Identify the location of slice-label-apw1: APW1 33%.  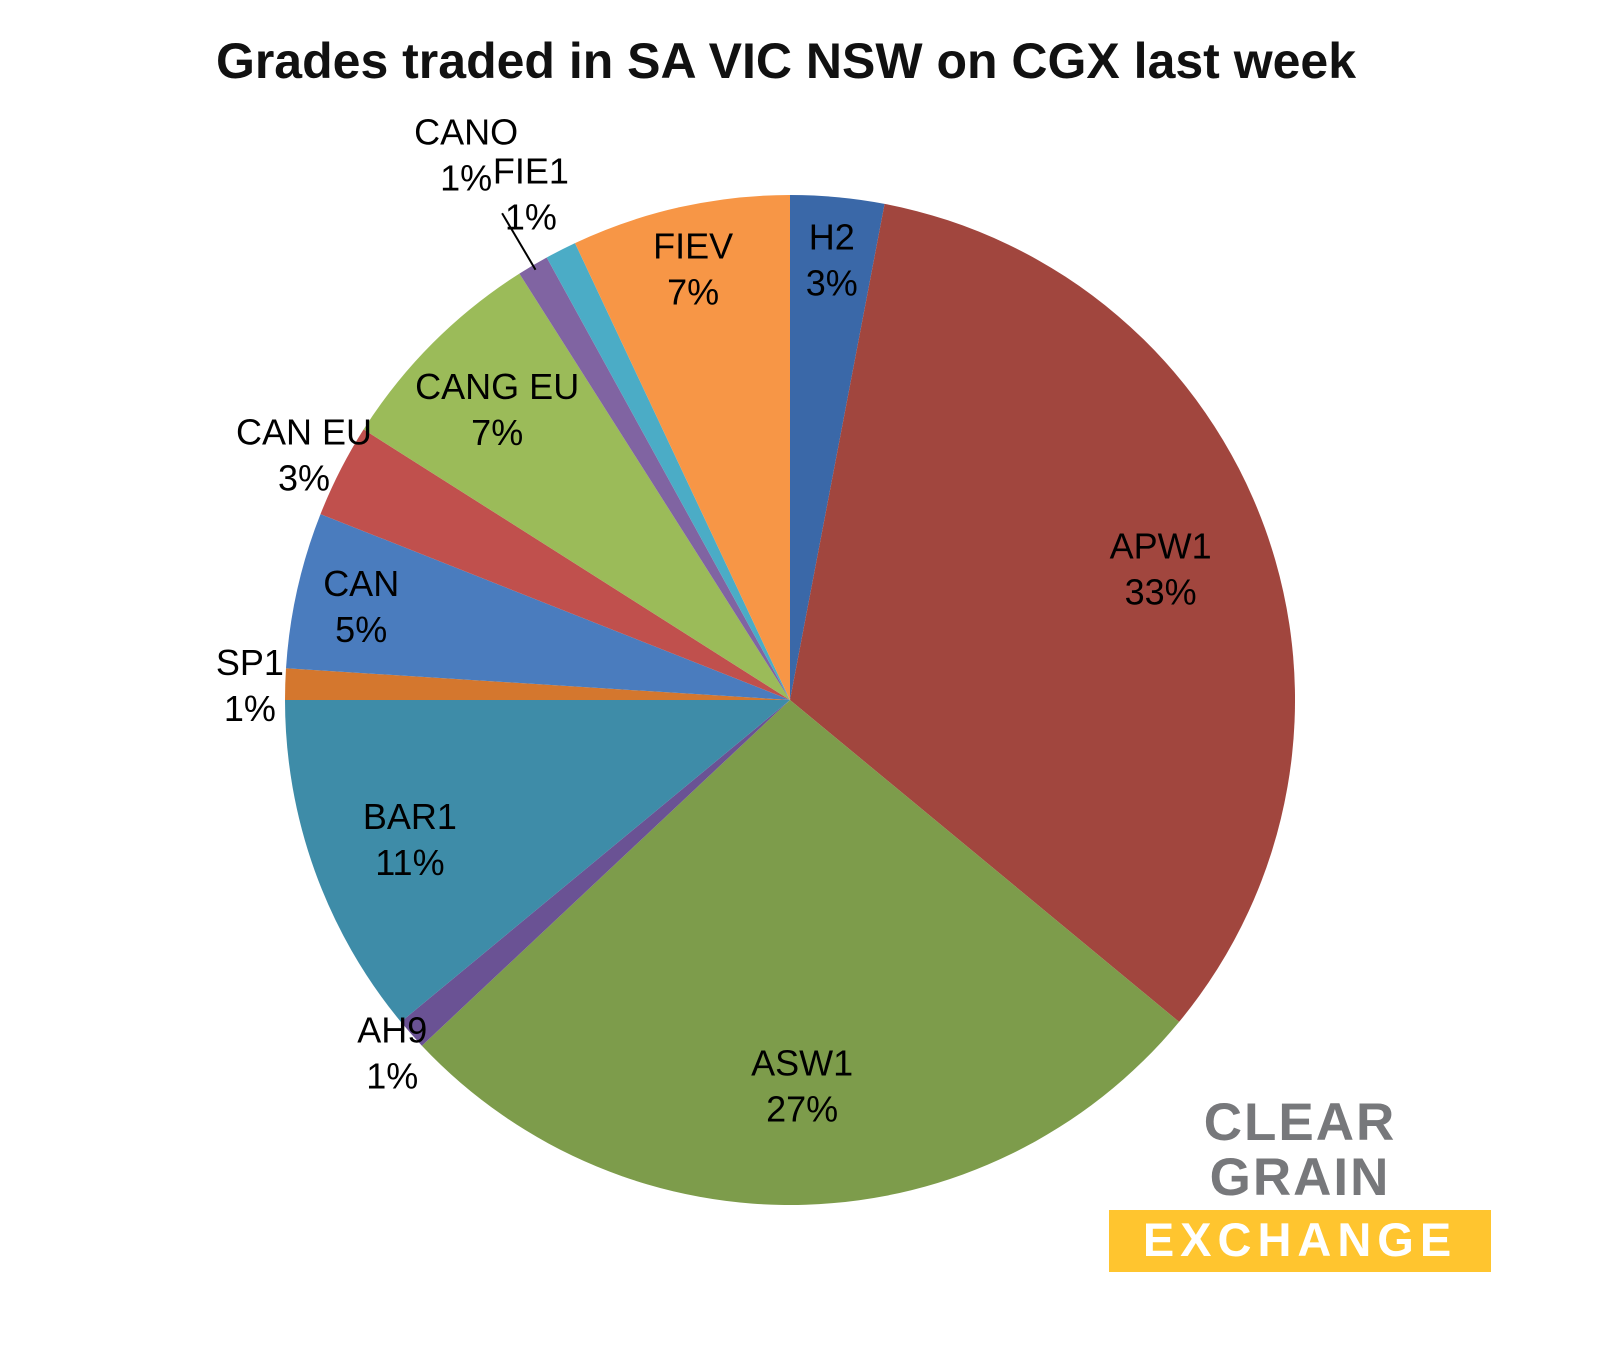
(1161, 569).